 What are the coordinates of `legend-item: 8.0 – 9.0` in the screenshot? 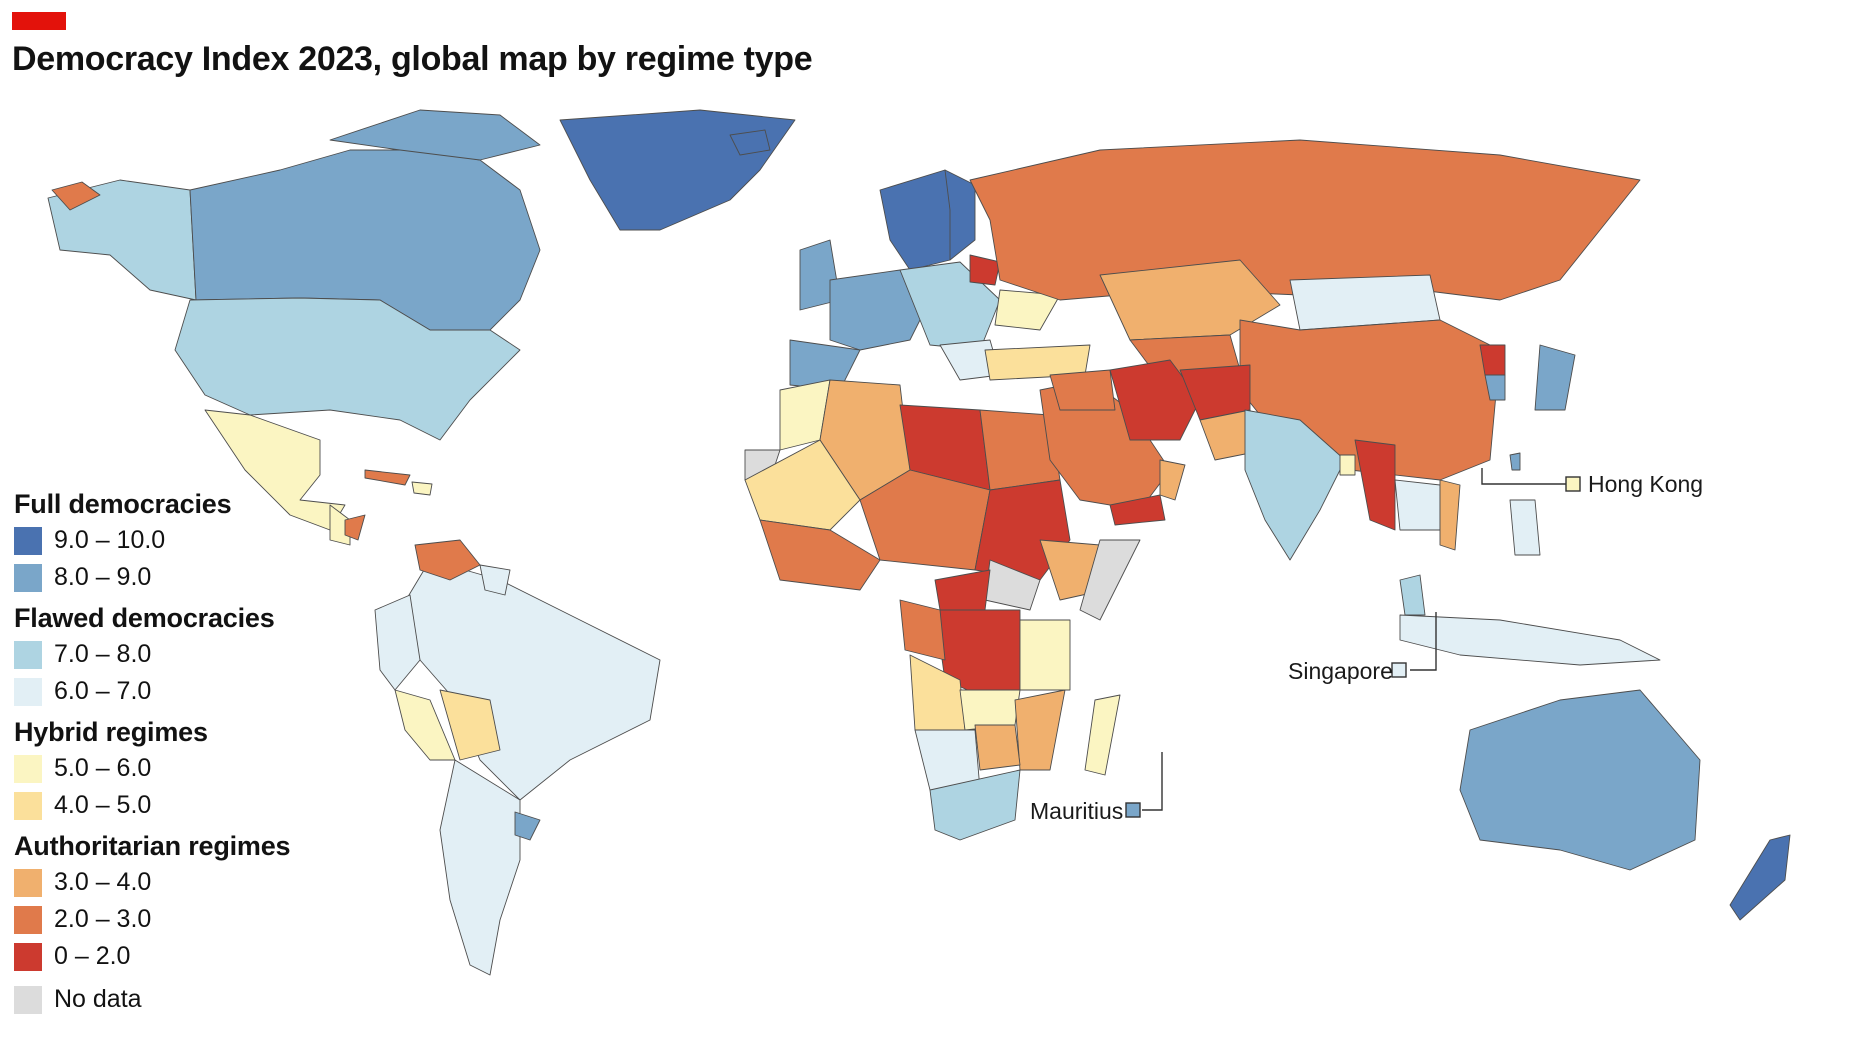 It's located at (164, 577).